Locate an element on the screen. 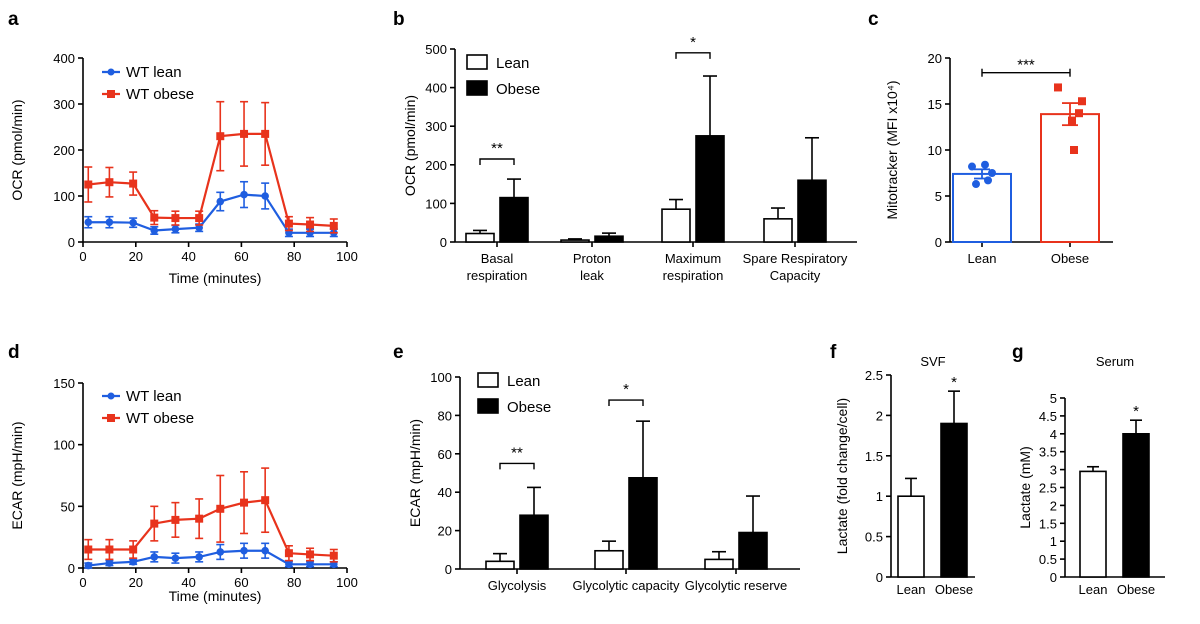  y-axis-label: Mitotracker (MFI x10⁴) is located at coordinates (892, 149).